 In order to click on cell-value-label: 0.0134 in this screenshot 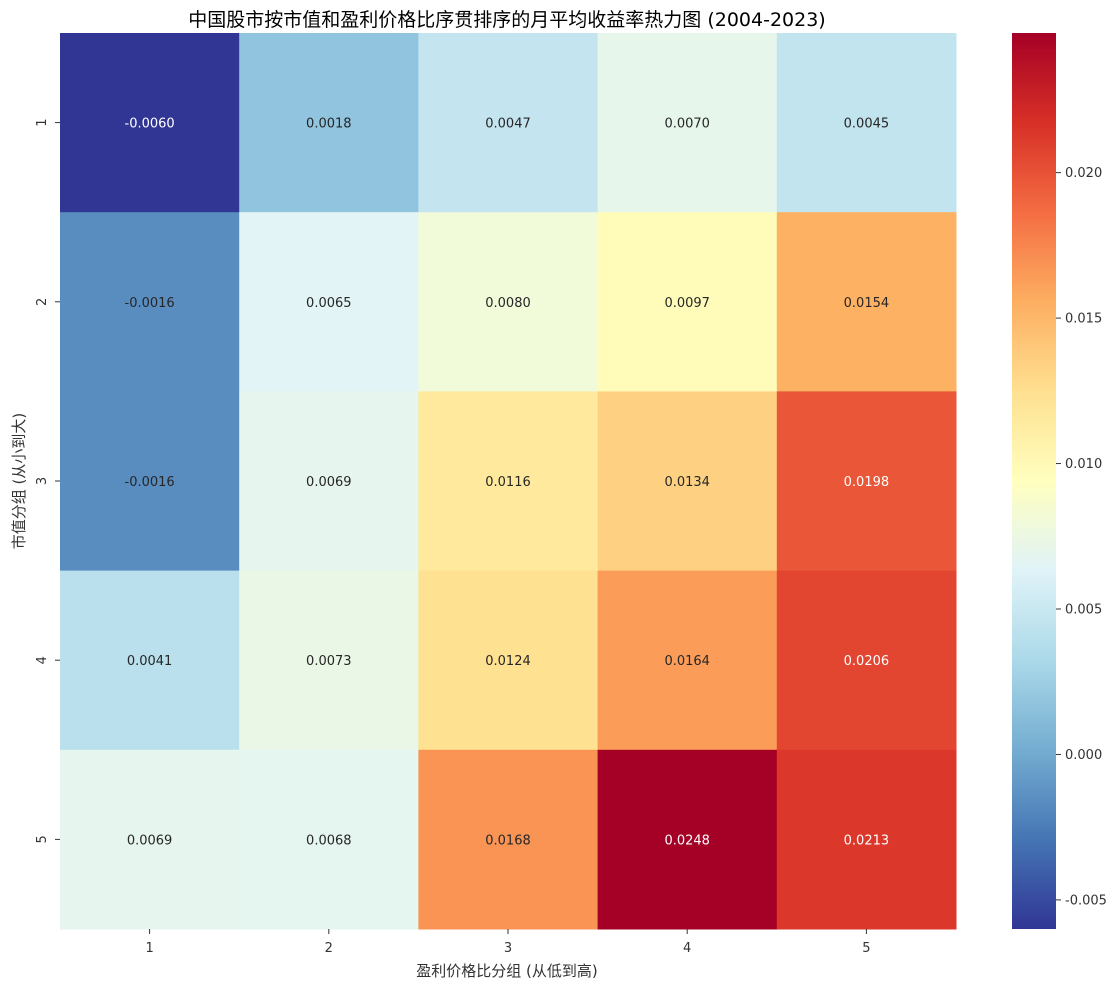, I will do `click(687, 482)`.